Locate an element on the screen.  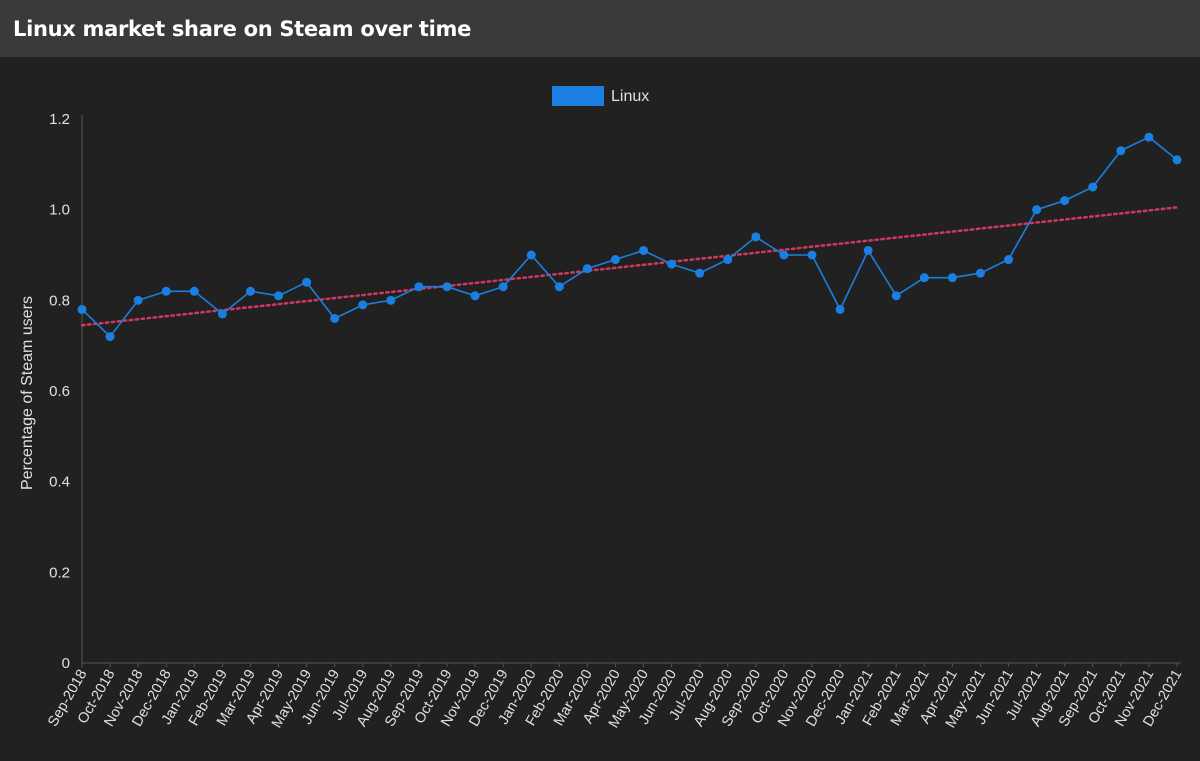
y-tick-label: 0.6 is located at coordinates (59, 391).